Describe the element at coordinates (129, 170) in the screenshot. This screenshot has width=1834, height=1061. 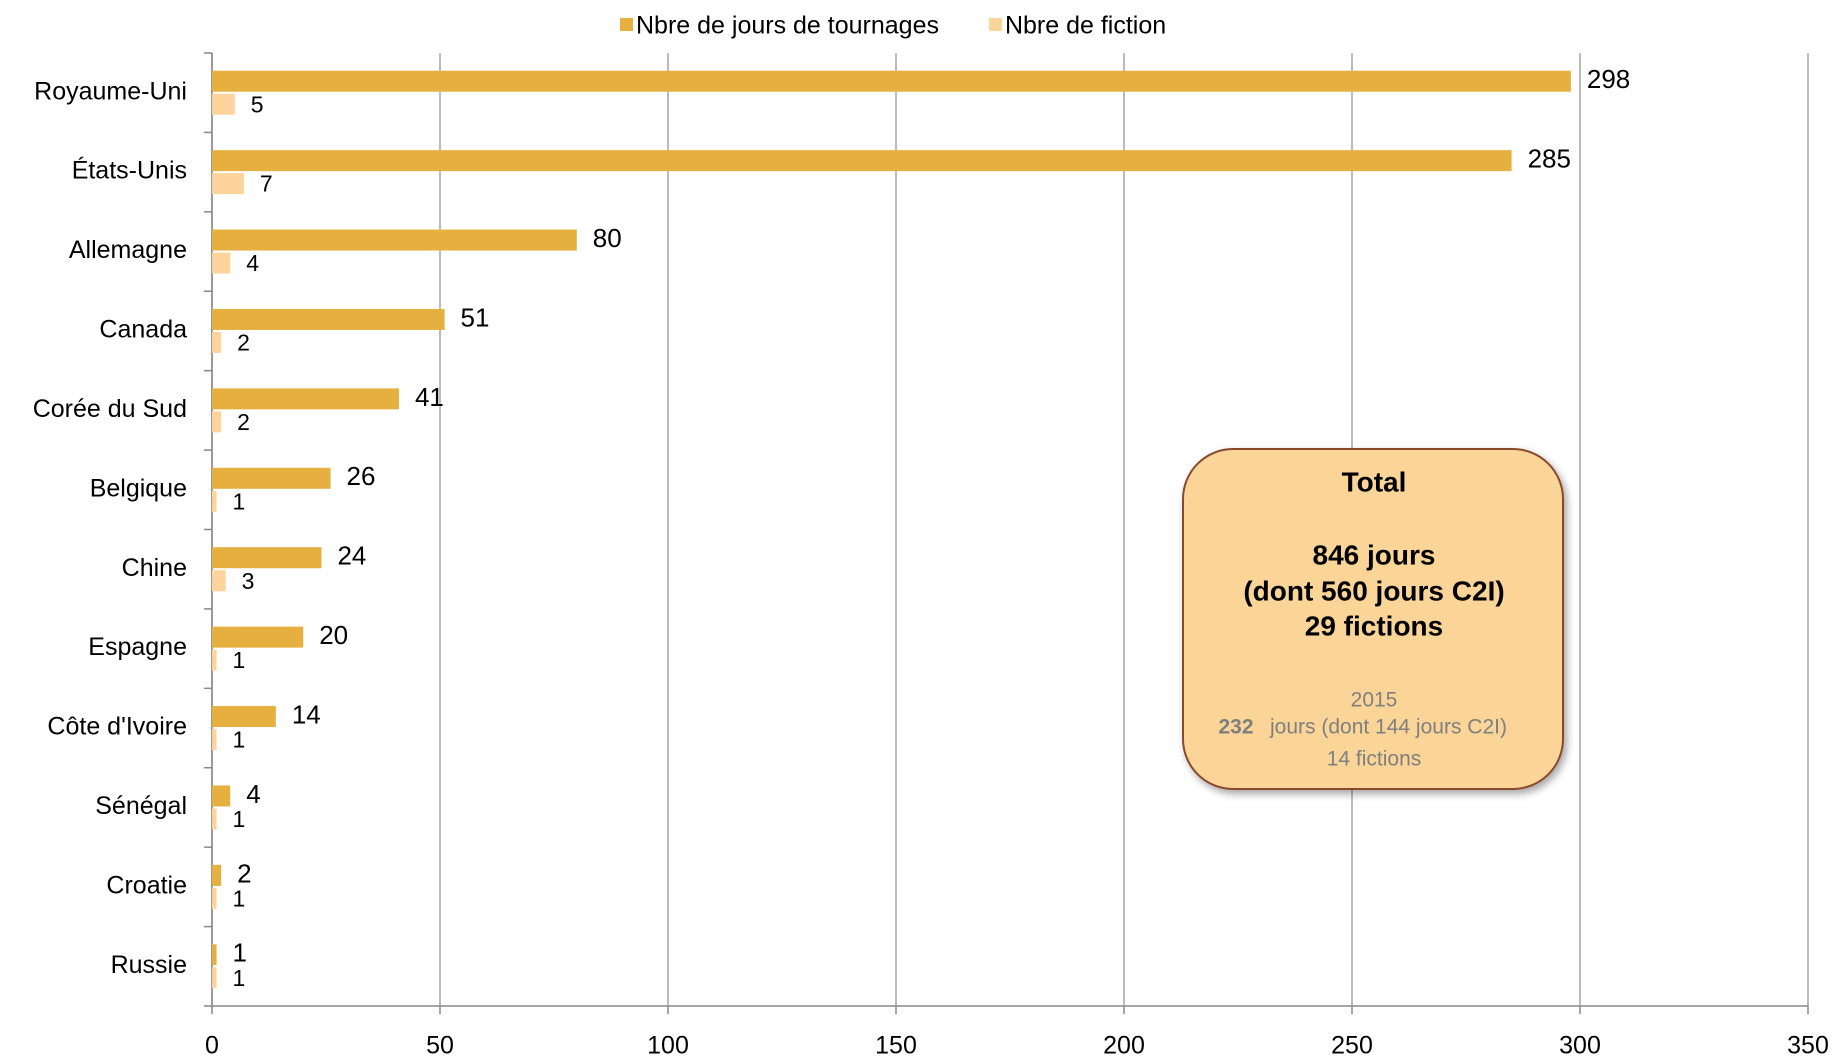
I see `y-tick-label: États-Unis` at that location.